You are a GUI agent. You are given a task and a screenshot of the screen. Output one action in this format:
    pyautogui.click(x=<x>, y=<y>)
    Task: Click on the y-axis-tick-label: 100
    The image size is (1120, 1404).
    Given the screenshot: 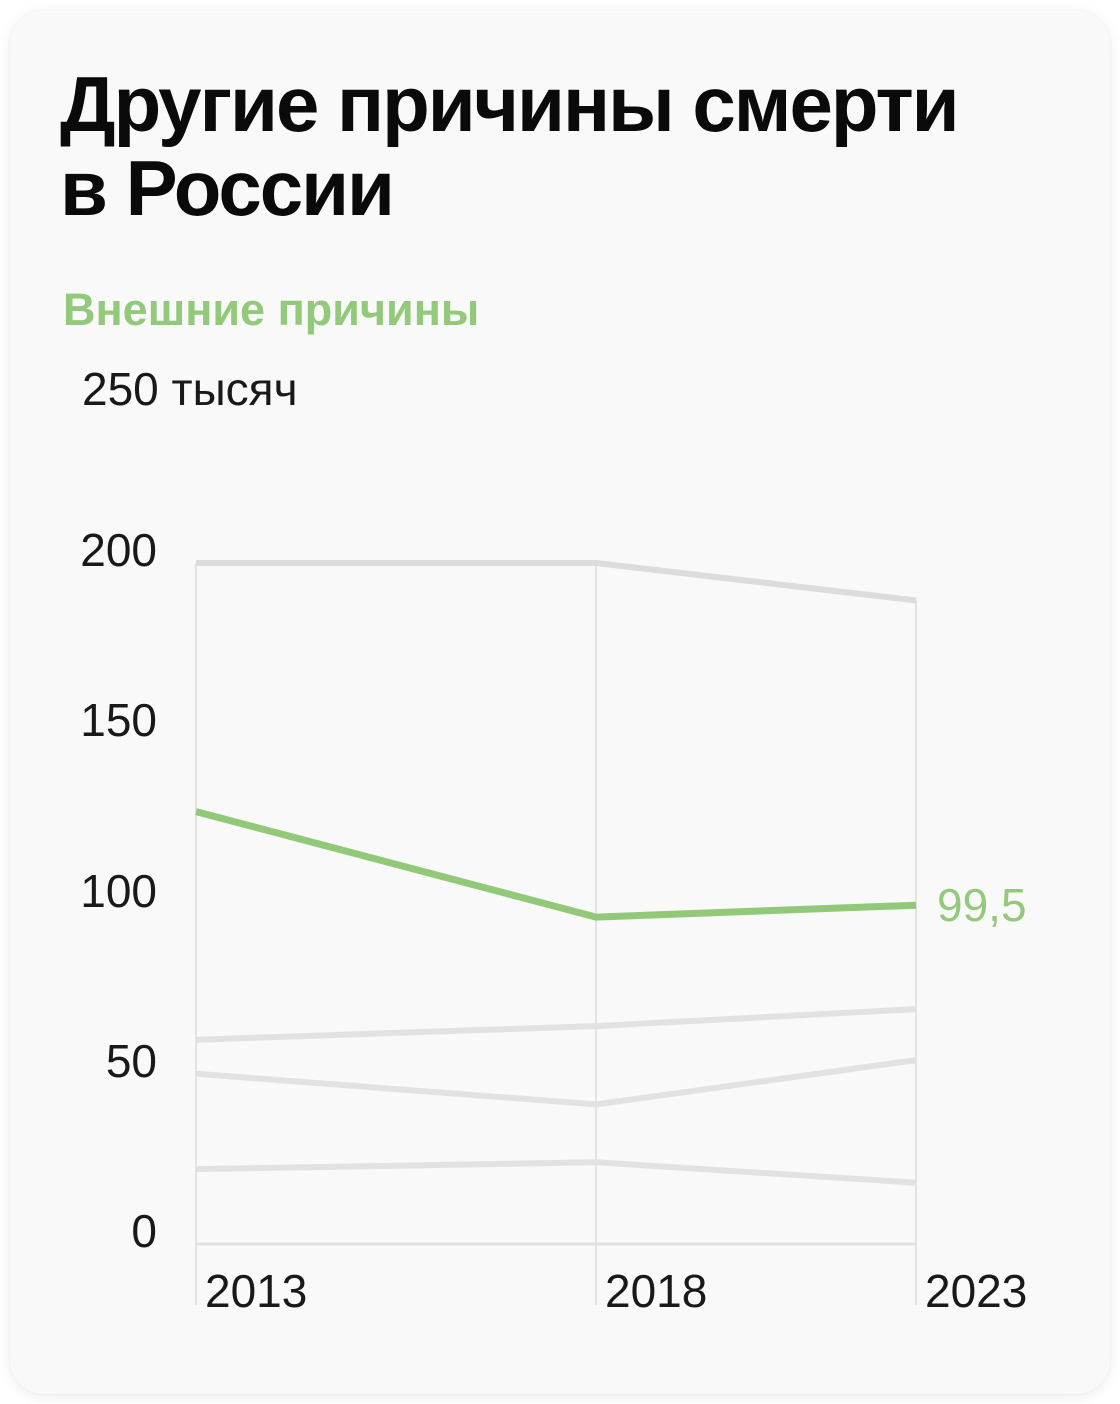 What is the action you would take?
    pyautogui.click(x=118, y=890)
    